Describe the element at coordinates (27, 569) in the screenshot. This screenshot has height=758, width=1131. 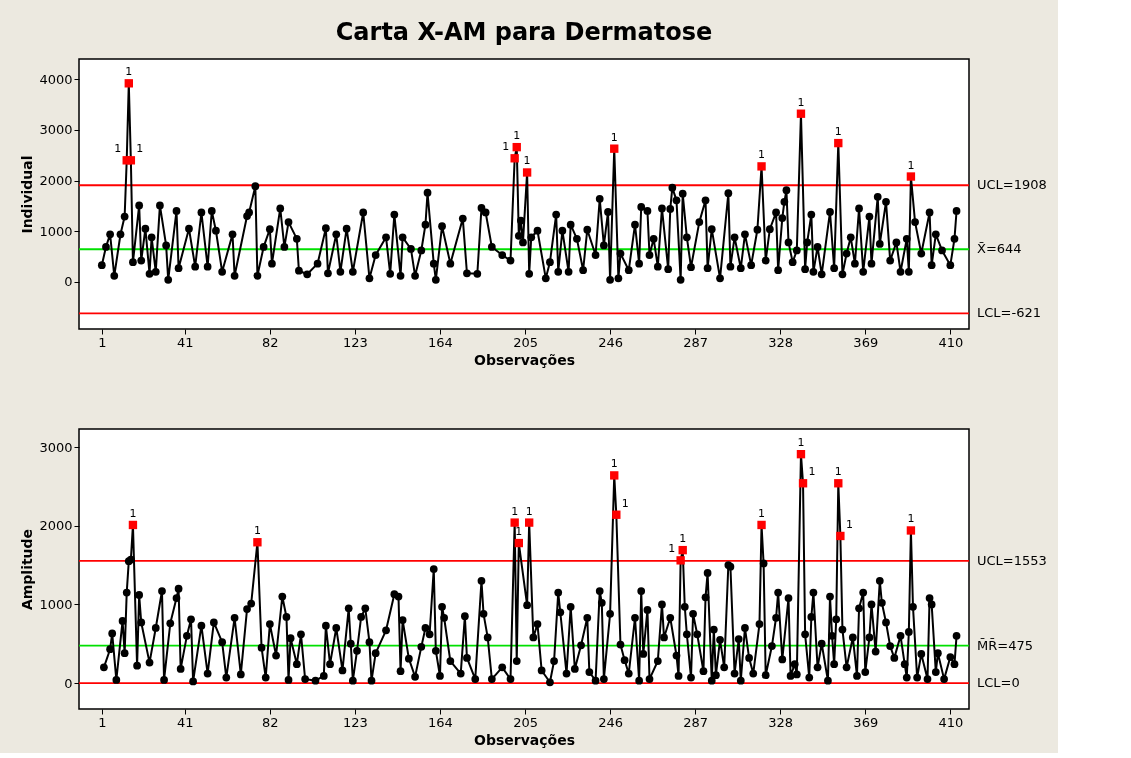
I see `y-axis-title: Amplitude` at that location.